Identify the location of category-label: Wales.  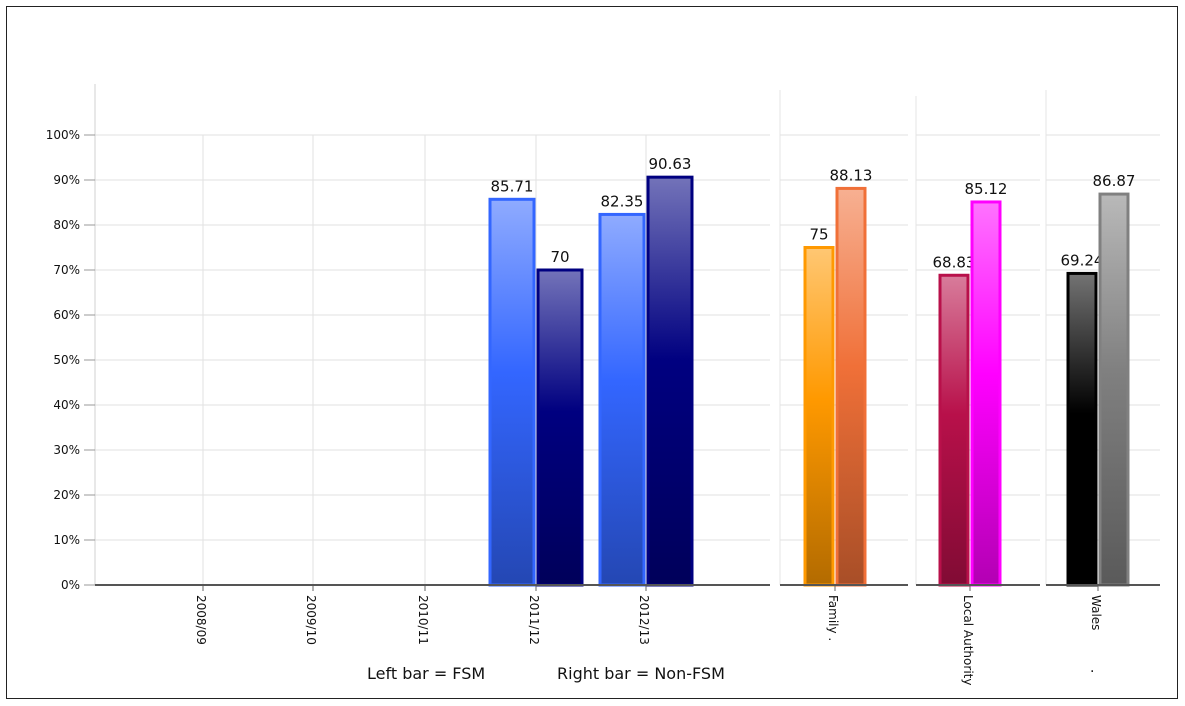
(1096, 612).